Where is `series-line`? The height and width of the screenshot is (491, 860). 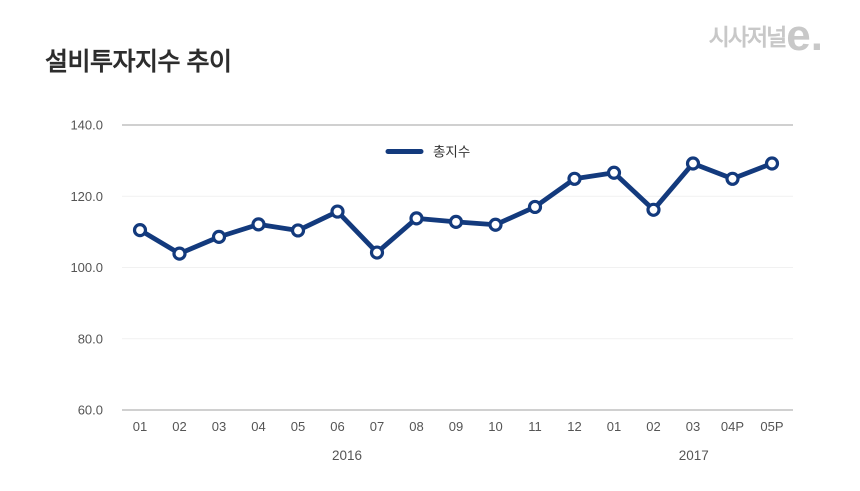 series-line is located at coordinates (456, 209).